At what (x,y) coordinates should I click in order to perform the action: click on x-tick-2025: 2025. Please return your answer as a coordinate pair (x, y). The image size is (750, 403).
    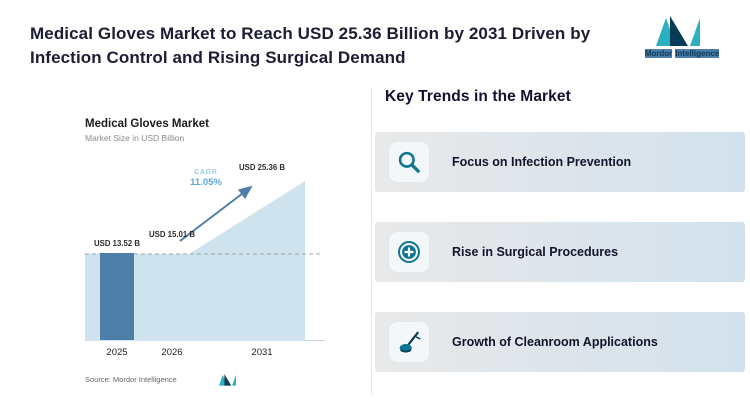
    Looking at the image, I should click on (117, 352).